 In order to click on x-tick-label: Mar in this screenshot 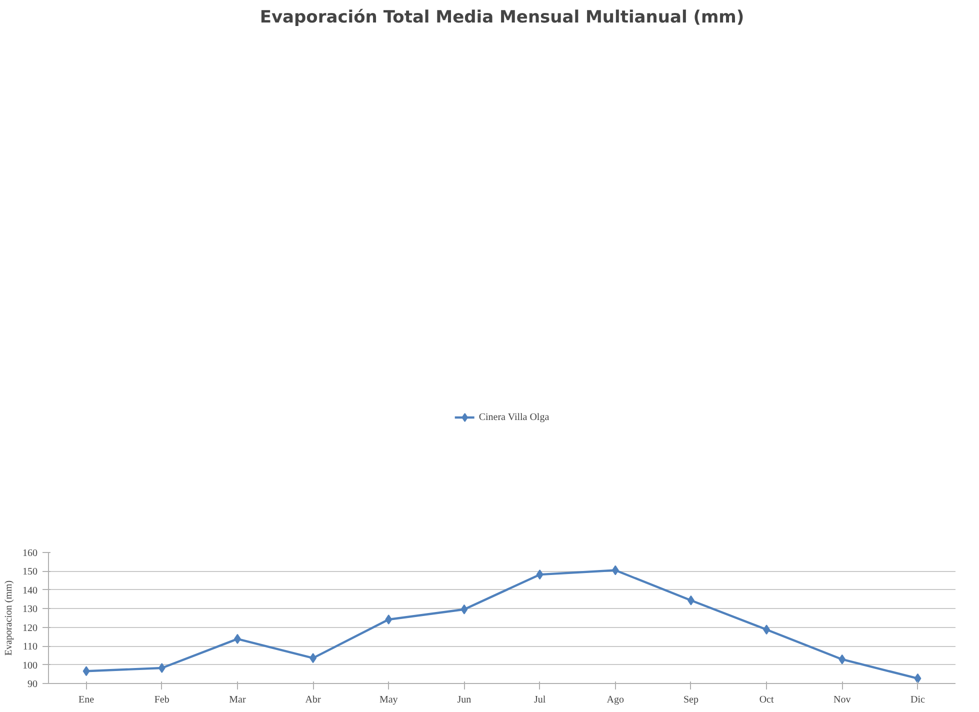, I will do `click(237, 700)`.